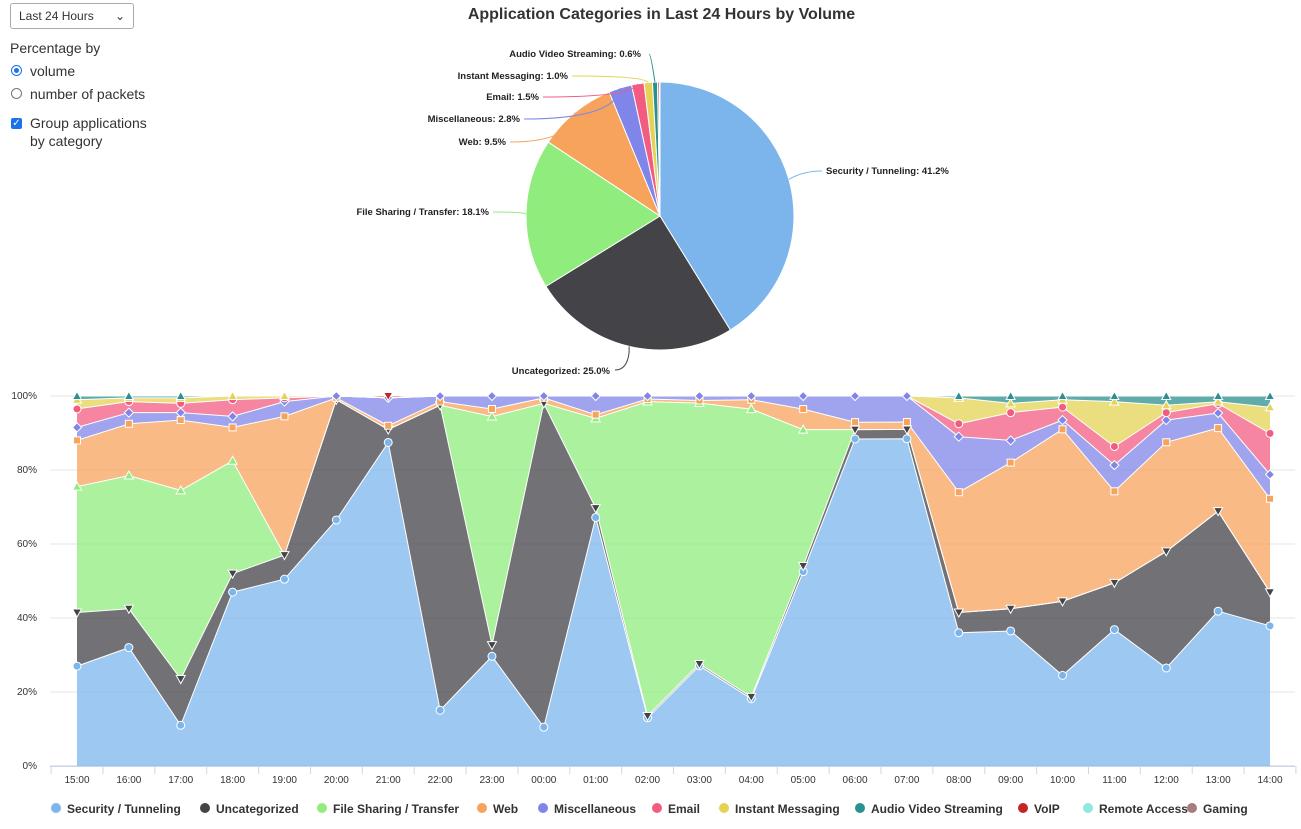 This screenshot has width=1301, height=829. What do you see at coordinates (85, 132) in the screenshot?
I see `group-by-category-checkbox: ✓ Group applications by category` at bounding box center [85, 132].